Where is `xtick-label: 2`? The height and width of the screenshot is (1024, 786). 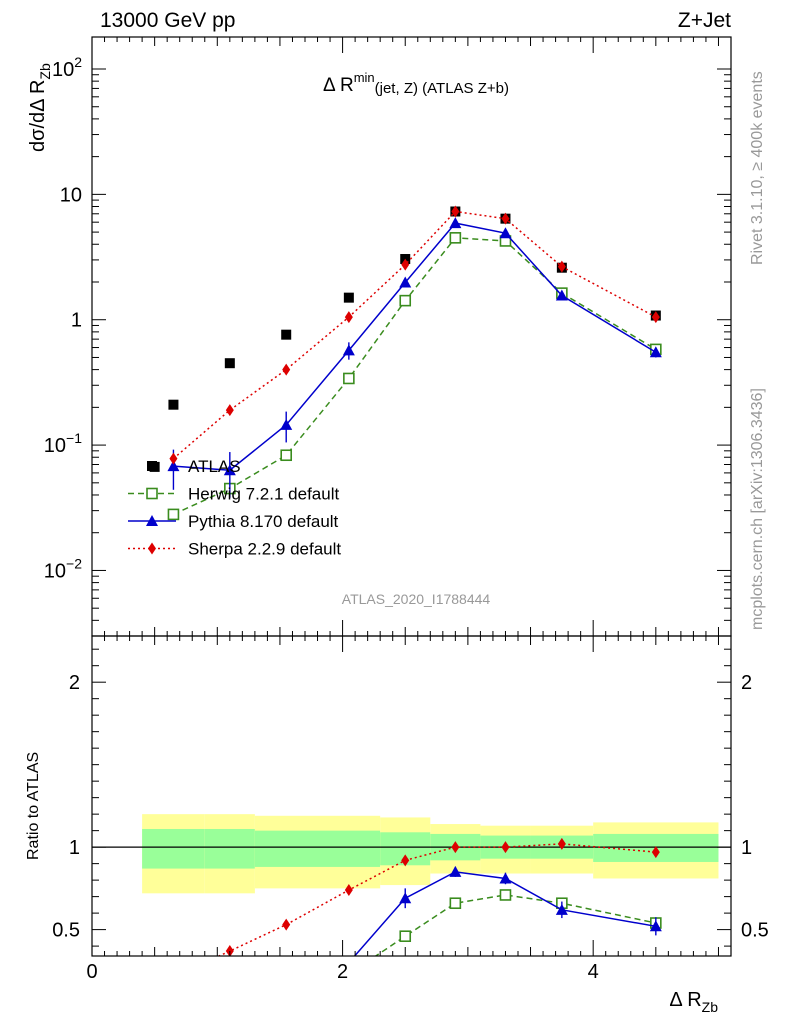 xtick-label: 2 is located at coordinates (342, 972).